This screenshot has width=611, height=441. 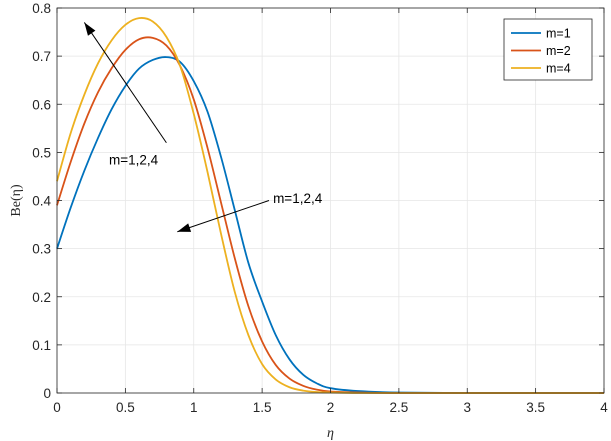 What do you see at coordinates (57, 407) in the screenshot?
I see `x-tick-label: 0` at bounding box center [57, 407].